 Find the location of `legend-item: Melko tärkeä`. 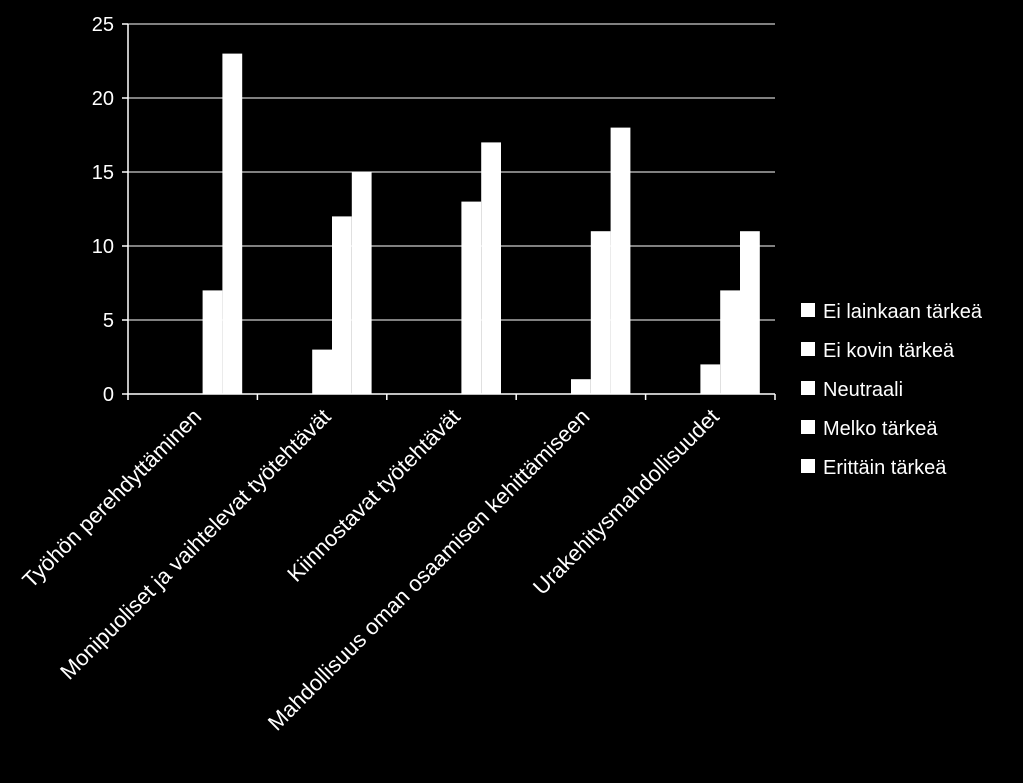

legend-item: Melko tärkeä is located at coordinates (869, 429).